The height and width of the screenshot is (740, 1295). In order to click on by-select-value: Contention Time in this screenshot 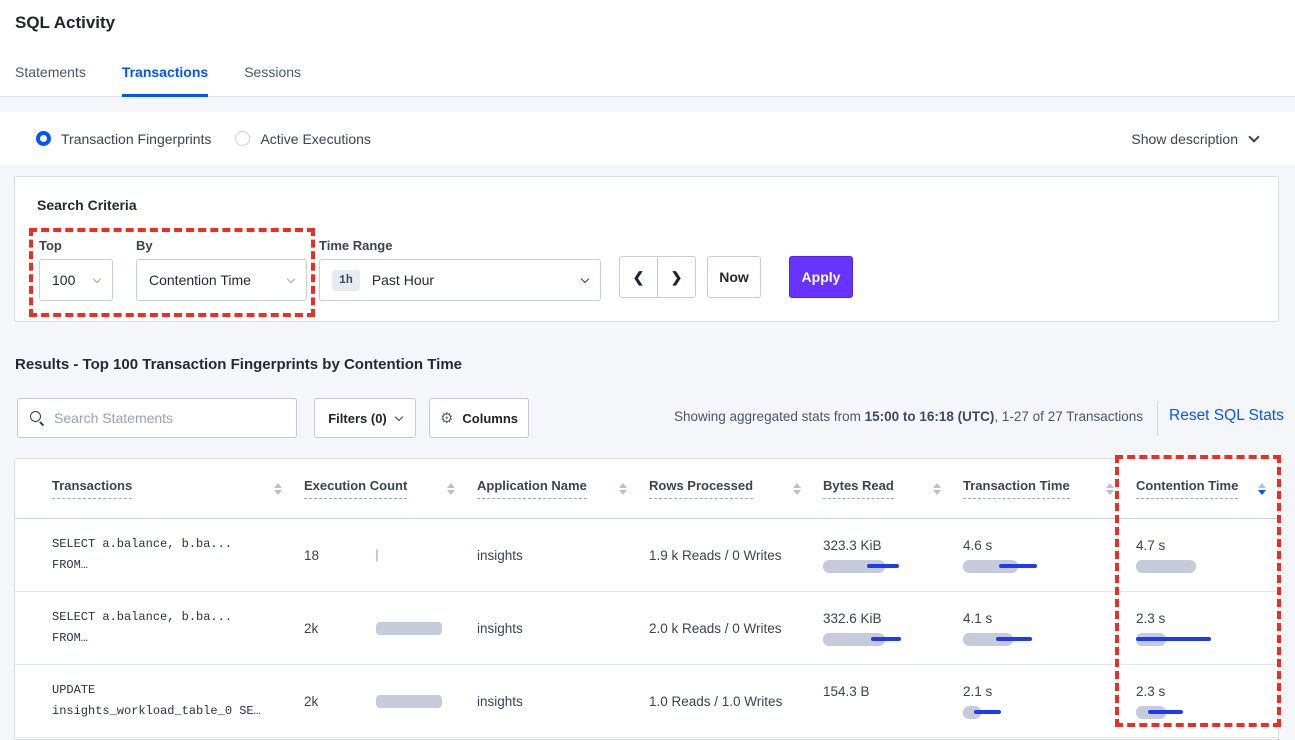, I will do `click(200, 280)`.